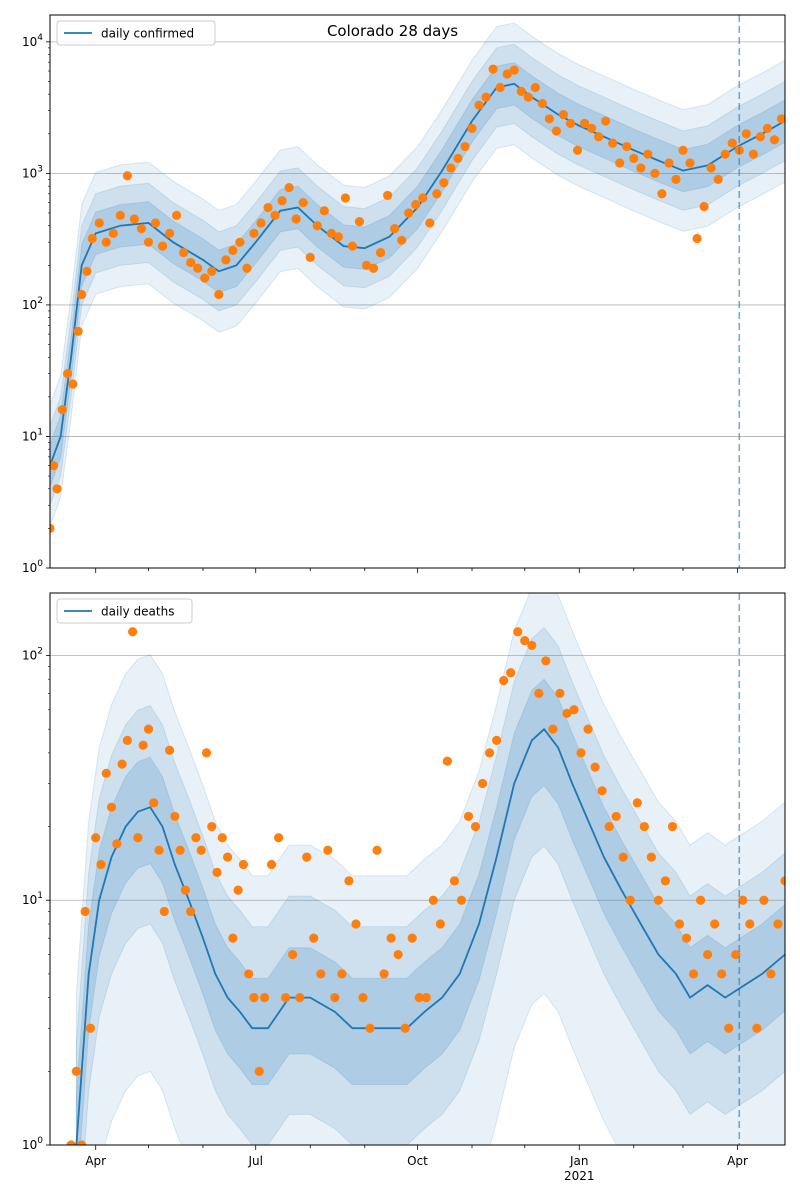 The width and height of the screenshot is (800, 1200). What do you see at coordinates (32, 654) in the screenshot?
I see `y-tick-label: 10²` at bounding box center [32, 654].